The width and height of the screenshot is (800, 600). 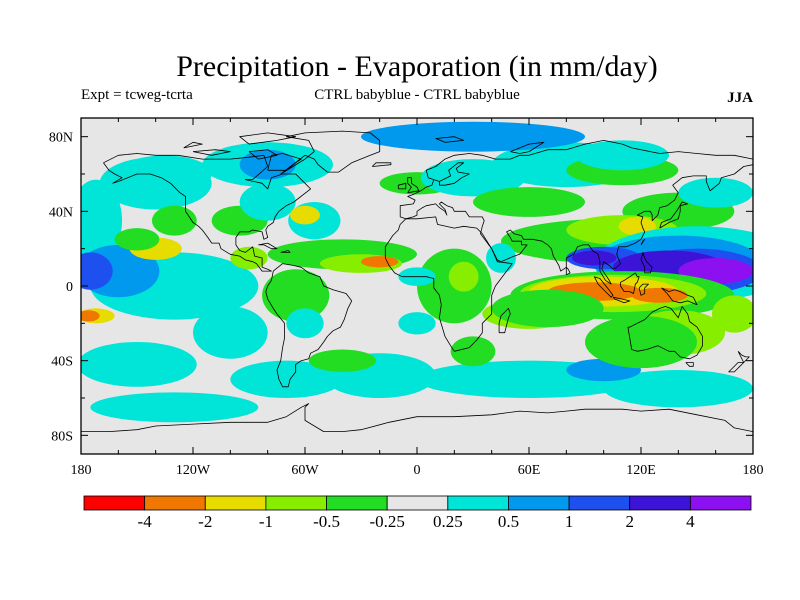 I want to click on y-tick-label: 0, so click(x=69, y=287).